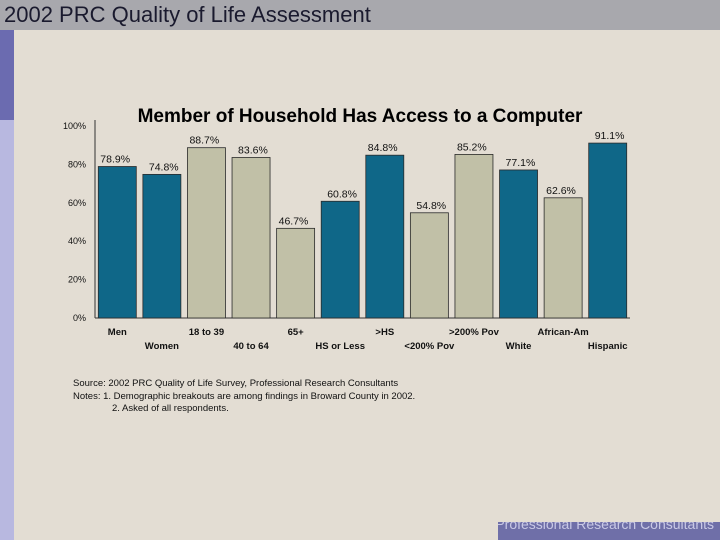  Describe the element at coordinates (170, 408) in the screenshot. I see `note-2: 2. Asked of all respondents.` at that location.